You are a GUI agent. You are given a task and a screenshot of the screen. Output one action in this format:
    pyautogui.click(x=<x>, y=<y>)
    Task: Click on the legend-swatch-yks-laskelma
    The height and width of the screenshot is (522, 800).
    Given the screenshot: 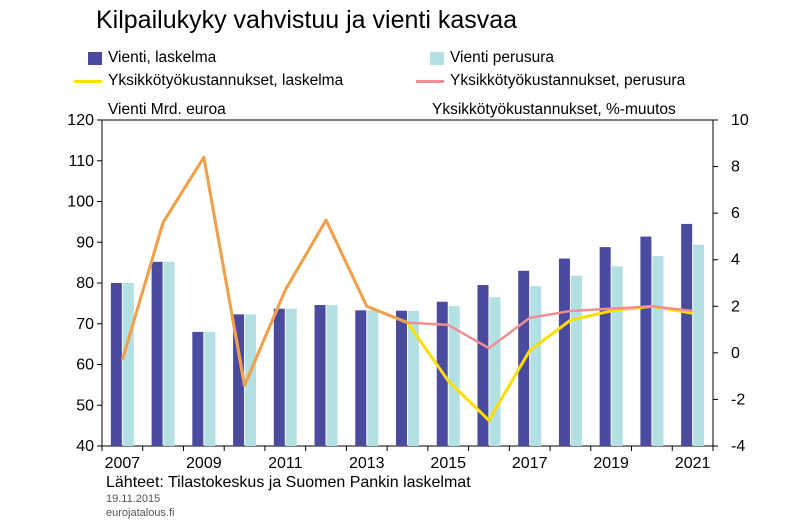 What is the action you would take?
    pyautogui.click(x=88, y=81)
    